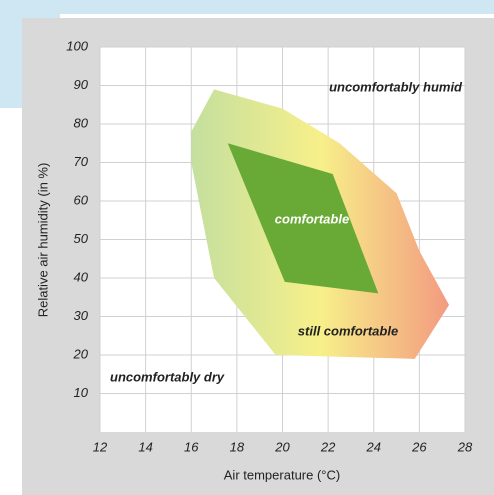 Image resolution: width=494 pixels, height=495 pixels. Describe the element at coordinates (100, 446) in the screenshot. I see `x-tick-label: 12` at that location.